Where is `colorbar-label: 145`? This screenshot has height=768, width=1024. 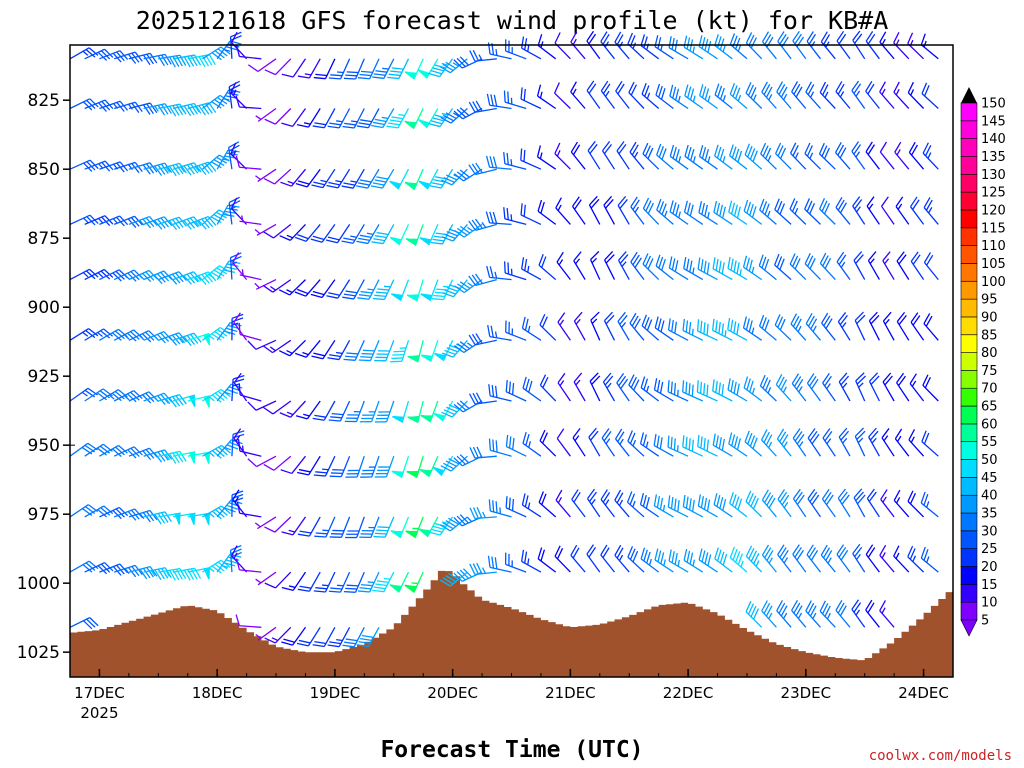 colorbar-label: 145 is located at coordinates (993, 121).